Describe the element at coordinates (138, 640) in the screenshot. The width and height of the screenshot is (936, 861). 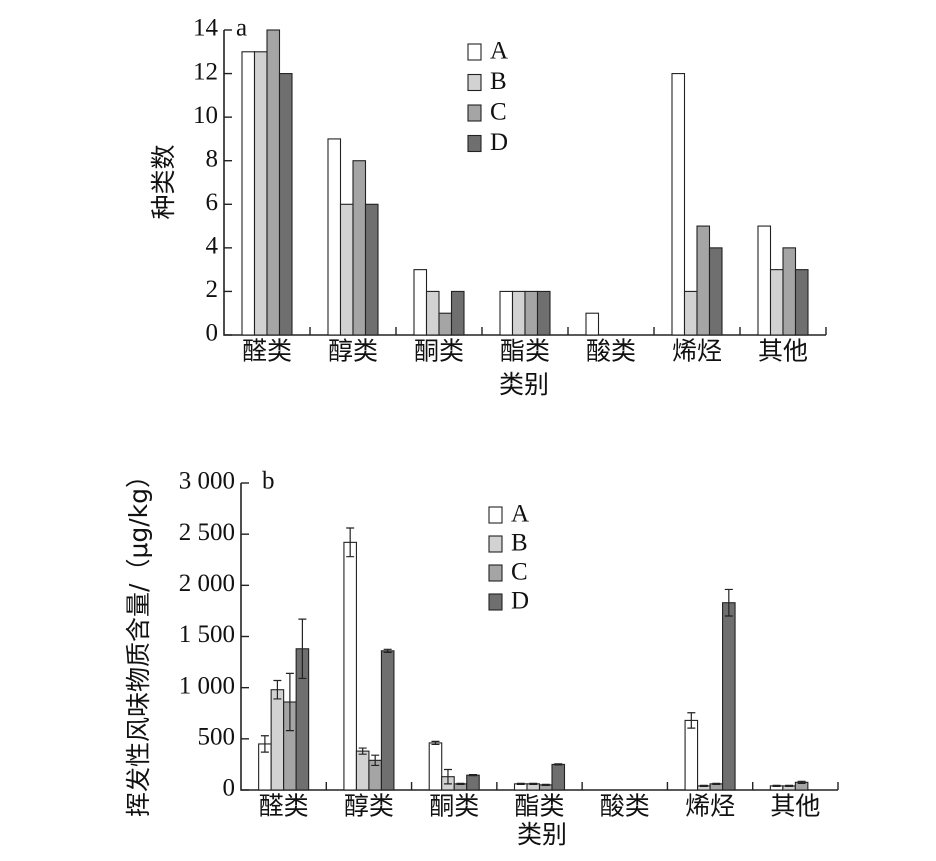
I see `panel-b-y-axis-title: 挥发性风味物质含量/（μg/kg）` at that location.